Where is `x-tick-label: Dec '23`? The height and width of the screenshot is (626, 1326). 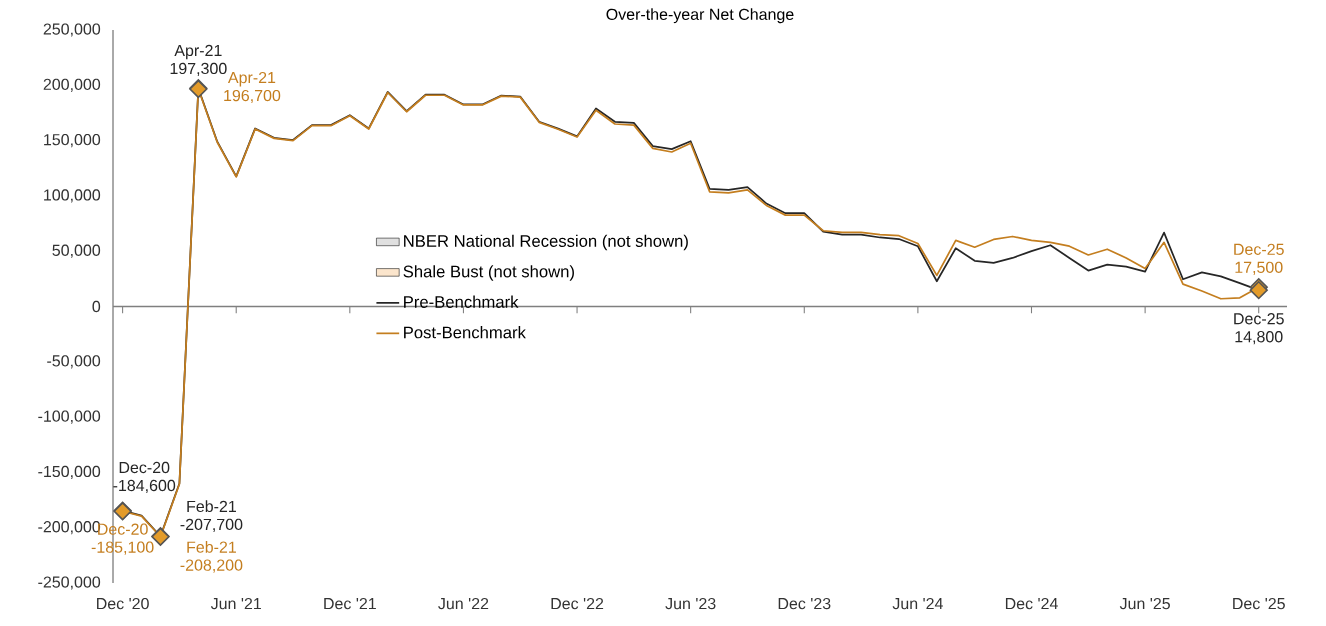 x-tick-label: Dec '23 is located at coordinates (804, 603).